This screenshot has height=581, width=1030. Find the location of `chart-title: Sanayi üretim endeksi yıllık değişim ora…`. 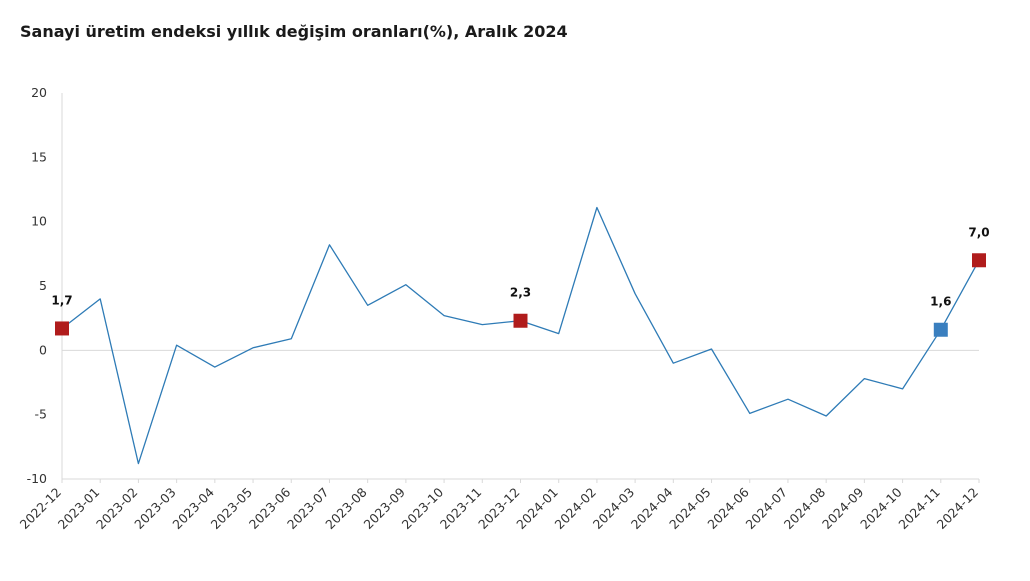

chart-title: Sanayi üretim endeksi yıllık değişim ora… is located at coordinates (294, 31).